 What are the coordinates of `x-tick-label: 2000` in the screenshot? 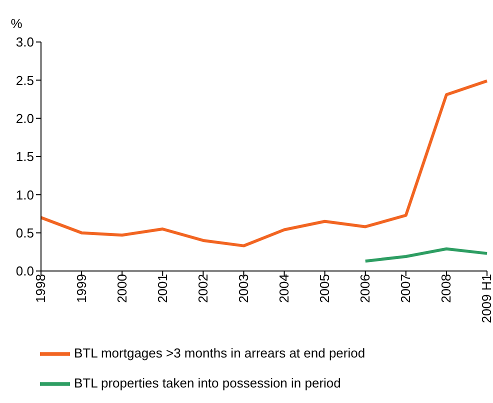 It's located at (122, 288).